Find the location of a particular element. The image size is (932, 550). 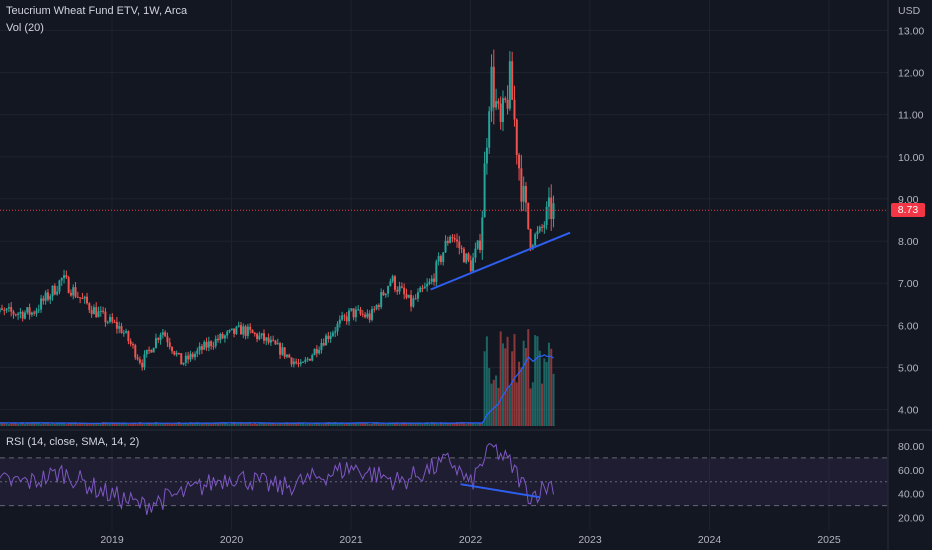

chart-title: Teucrium Wheat Fund ETV, 1W, Arca is located at coordinates (97, 11).